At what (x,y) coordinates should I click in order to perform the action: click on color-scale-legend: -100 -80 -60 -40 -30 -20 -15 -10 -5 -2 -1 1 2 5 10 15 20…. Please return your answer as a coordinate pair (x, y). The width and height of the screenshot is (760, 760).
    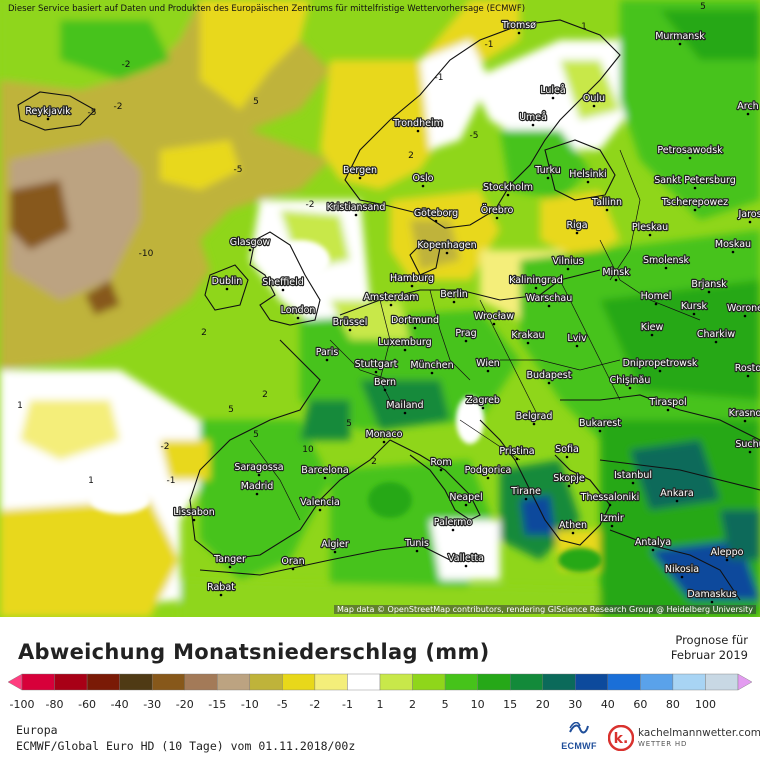
    Looking at the image, I should click on (380, 692).